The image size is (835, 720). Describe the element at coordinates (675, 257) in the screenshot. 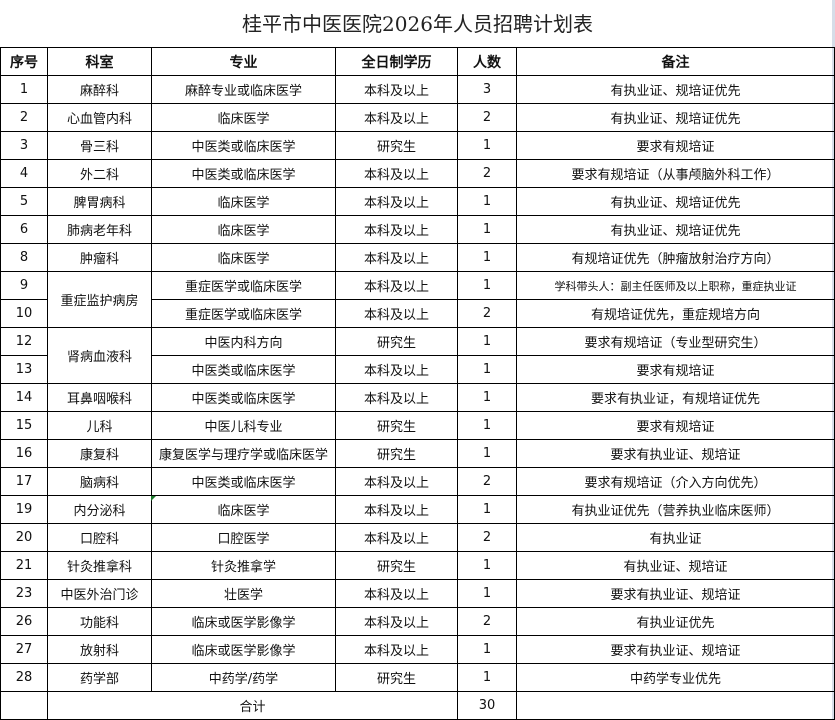

I see `cell-note: 有规培证优先（肿瘤放射治疗方向）` at that location.